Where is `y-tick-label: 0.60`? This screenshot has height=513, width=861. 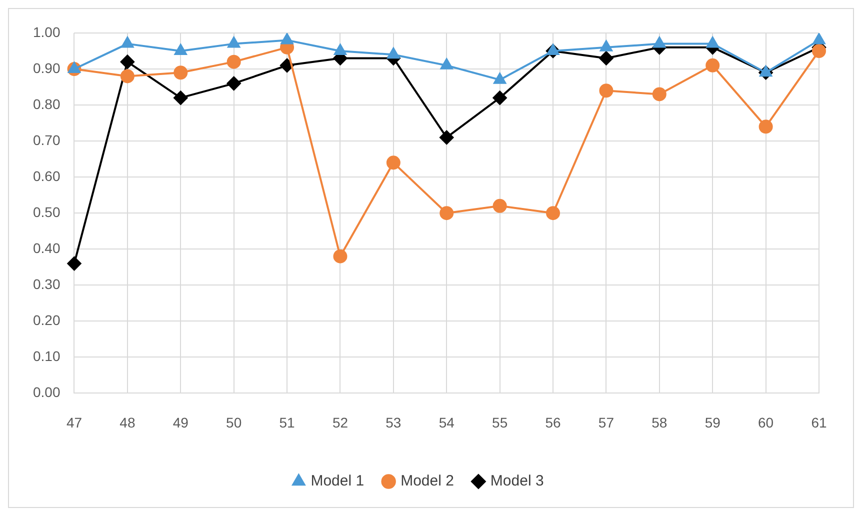 y-tick-label: 0.60 is located at coordinates (46, 176).